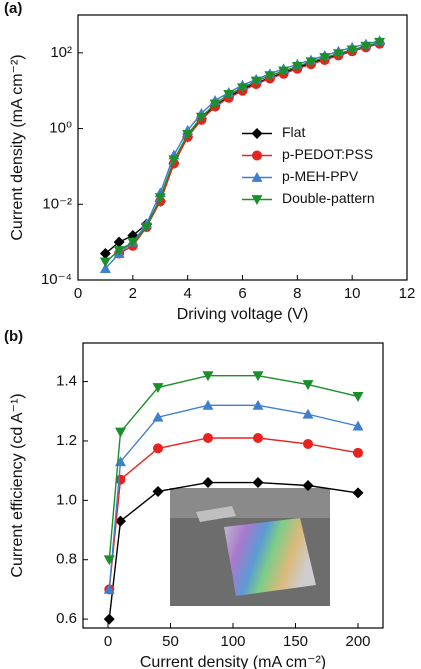  What do you see at coordinates (13, 8) in the screenshot?
I see `panel-label: (a)` at bounding box center [13, 8].